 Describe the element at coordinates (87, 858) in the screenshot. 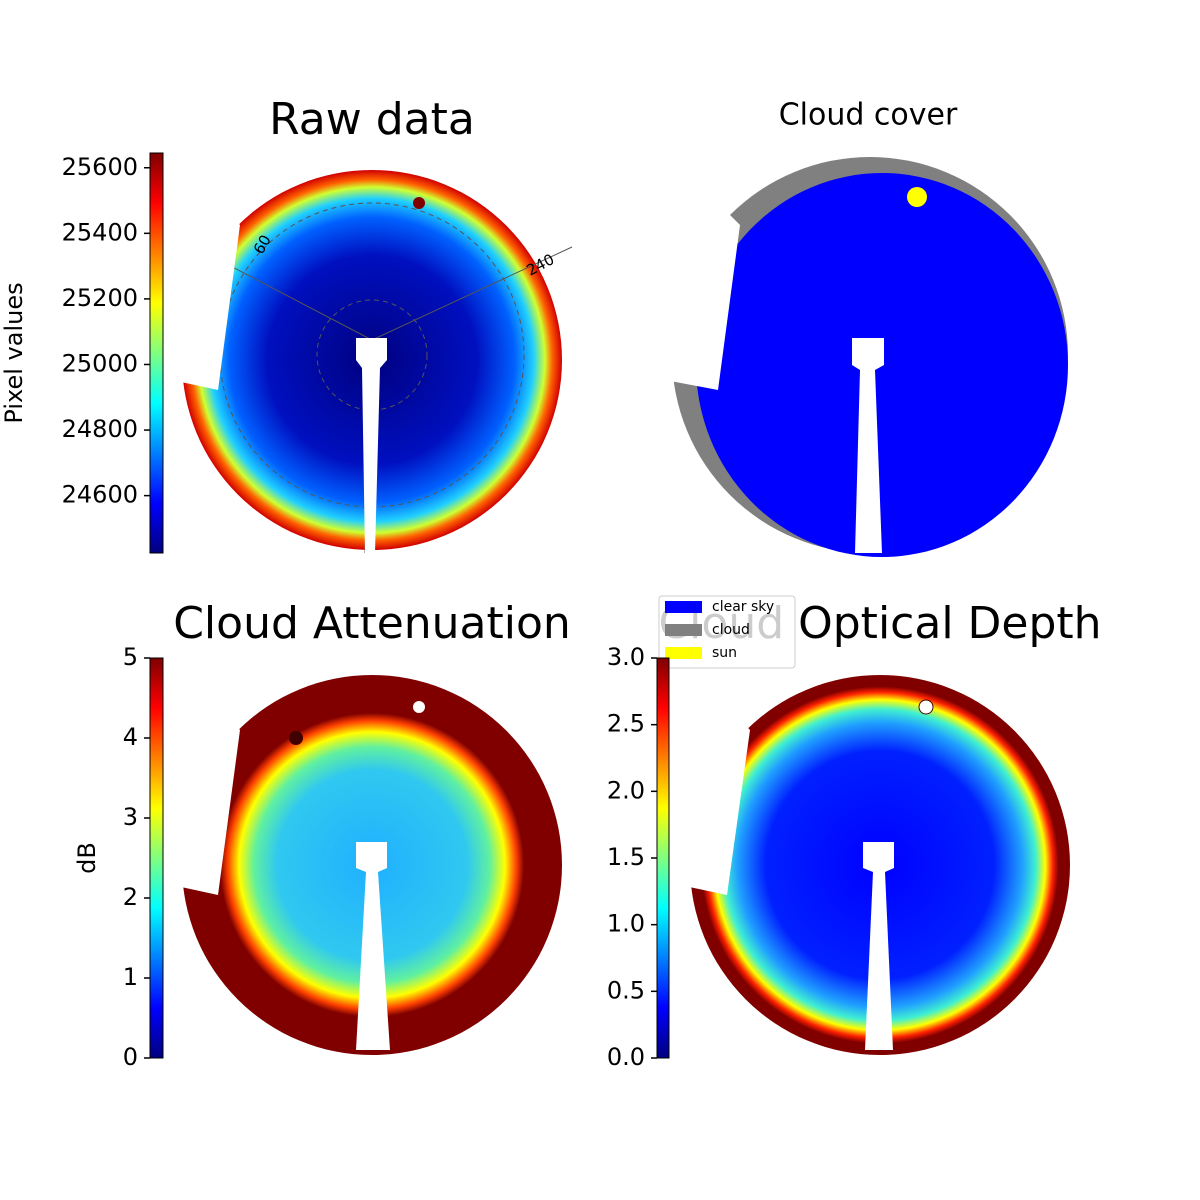

I see `colorbar-label: dB` at that location.